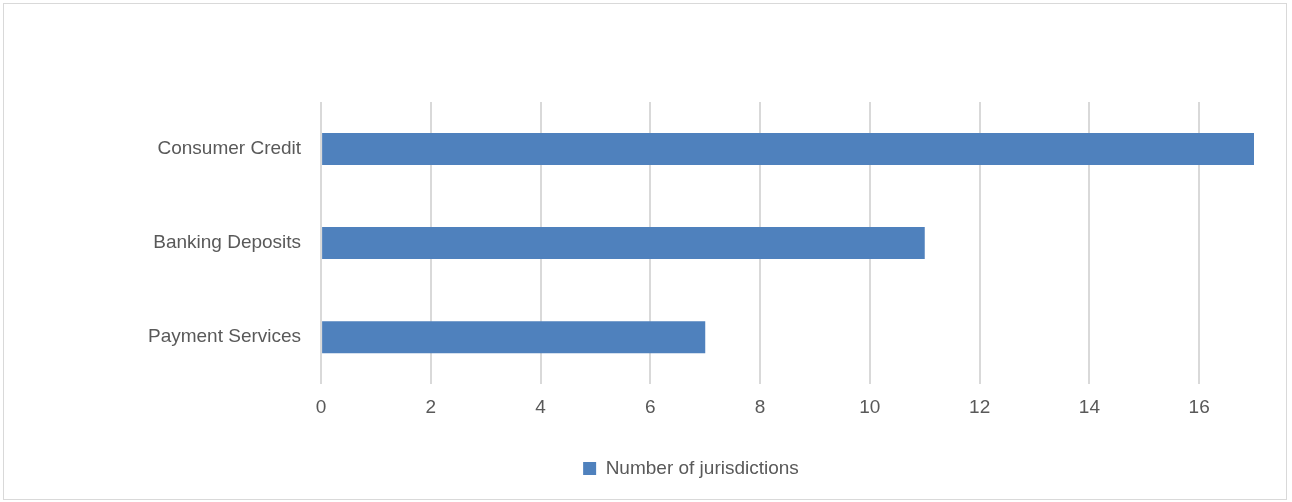 The width and height of the screenshot is (1292, 502). I want to click on x-tick-label: 4, so click(541, 406).